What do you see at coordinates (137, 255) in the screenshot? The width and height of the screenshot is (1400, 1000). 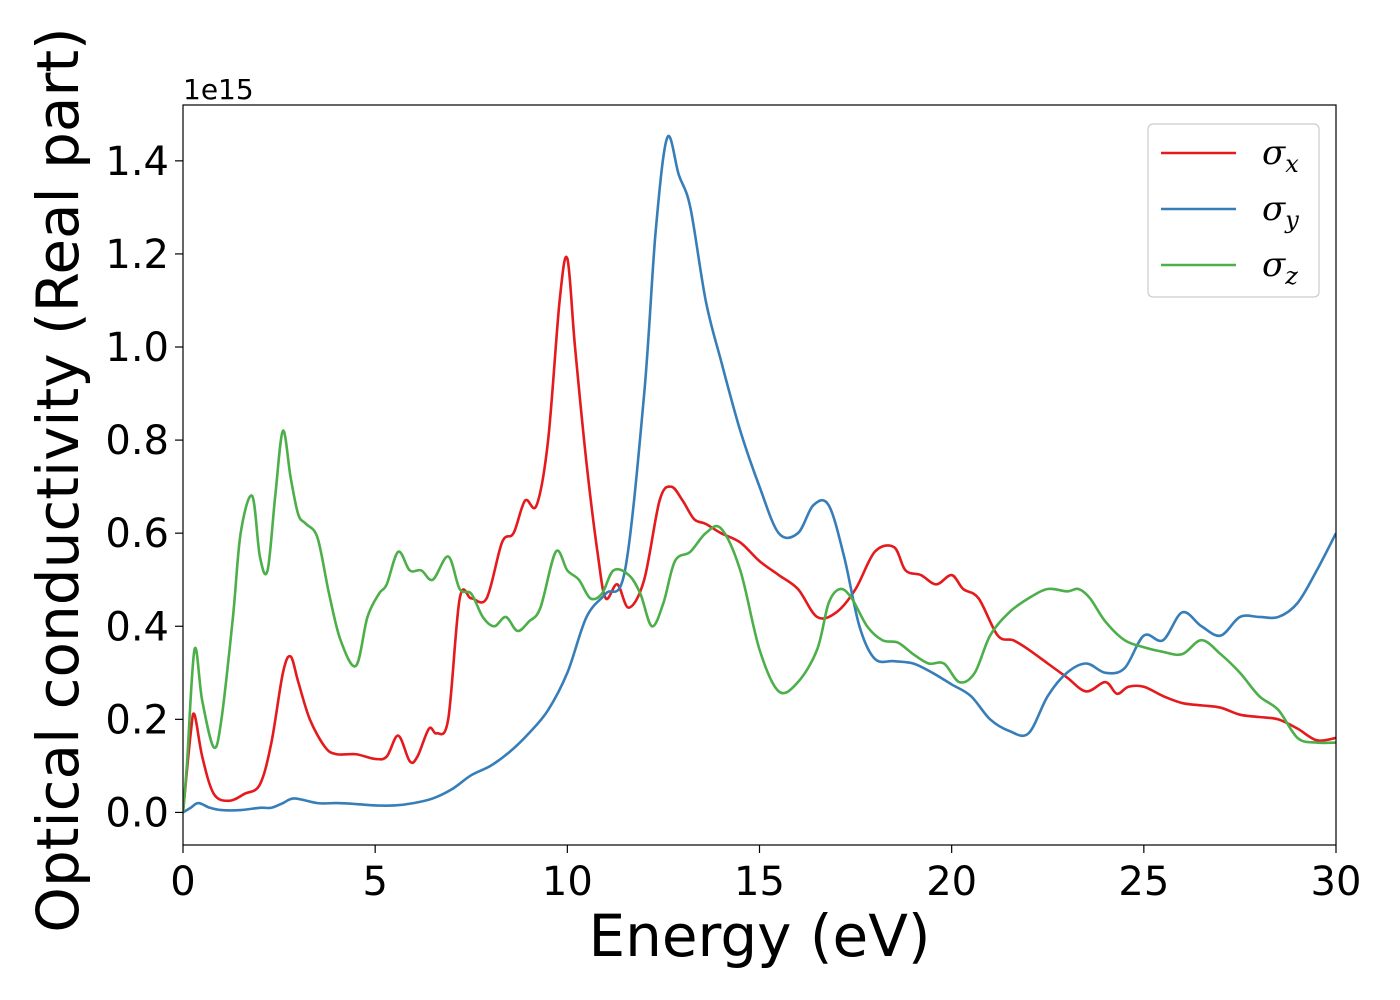 I see `y-tick-label: 1.2` at bounding box center [137, 255].